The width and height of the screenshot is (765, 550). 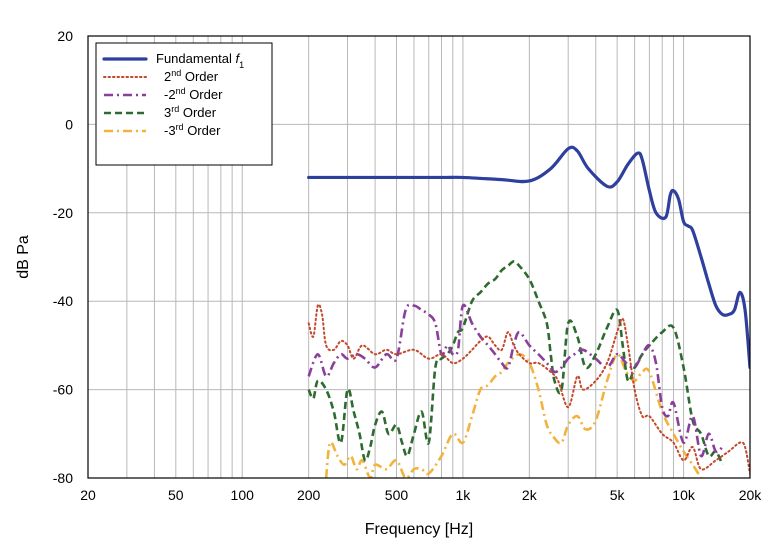 I want to click on y-tick-label: -60, so click(x=63, y=390).